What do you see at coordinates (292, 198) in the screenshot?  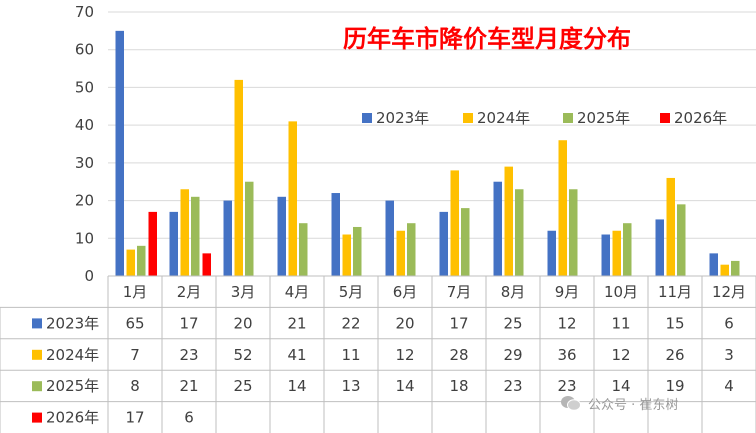 I see `bar-2024年-4月` at bounding box center [292, 198].